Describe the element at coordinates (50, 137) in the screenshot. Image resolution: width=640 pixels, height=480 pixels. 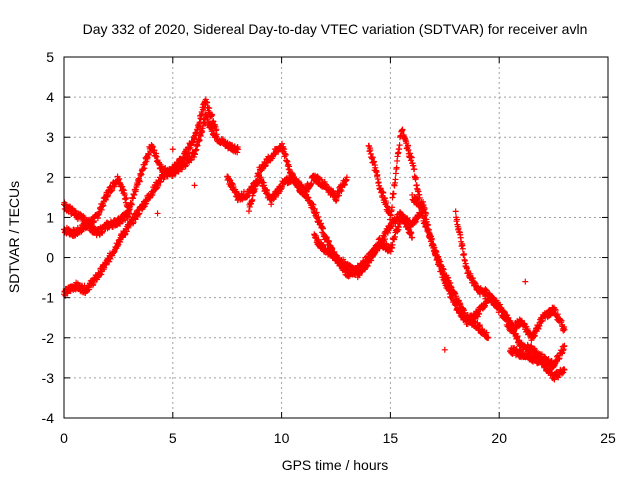
I see `y-tick-label: 3` at that location.